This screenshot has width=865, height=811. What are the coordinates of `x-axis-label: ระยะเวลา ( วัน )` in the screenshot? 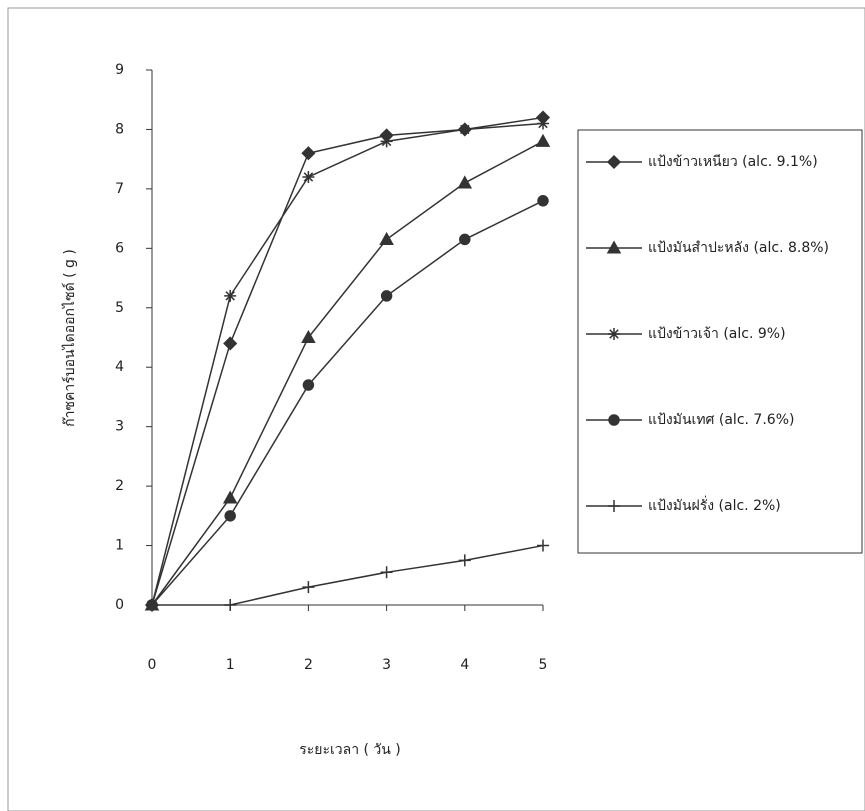 It's located at (350, 750).